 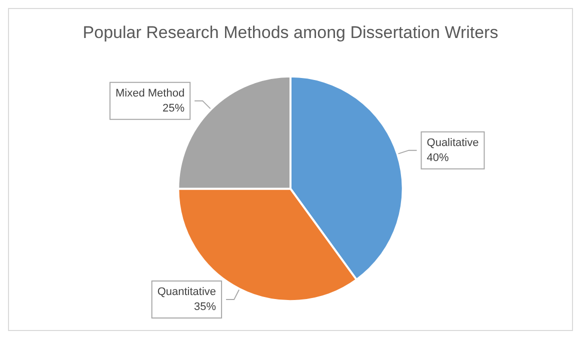 What do you see at coordinates (186, 292) in the screenshot?
I see `slice-label: Quantitative` at bounding box center [186, 292].